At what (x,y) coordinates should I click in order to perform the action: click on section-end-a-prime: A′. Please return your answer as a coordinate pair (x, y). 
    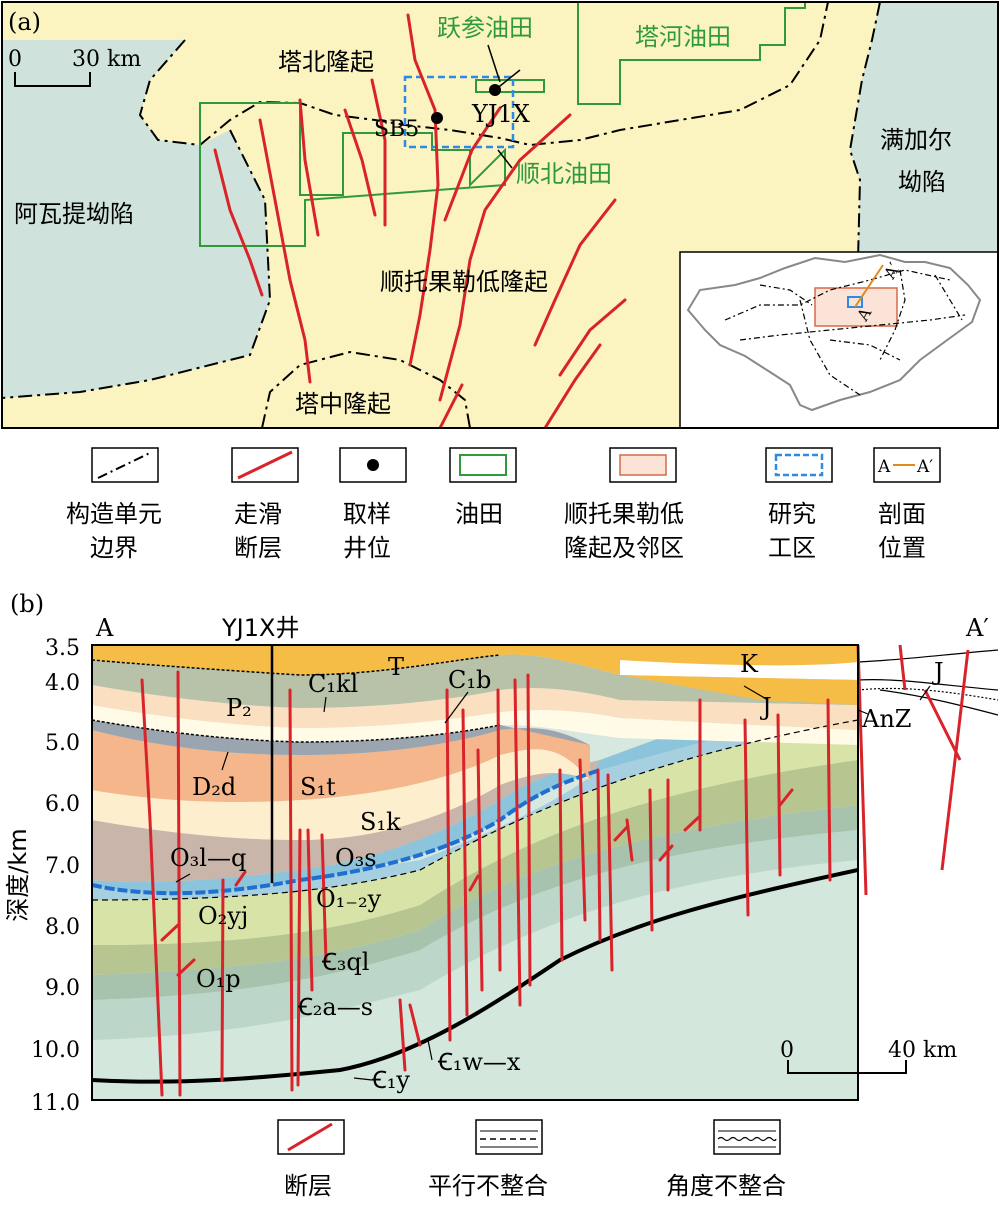
    Looking at the image, I should click on (977, 628).